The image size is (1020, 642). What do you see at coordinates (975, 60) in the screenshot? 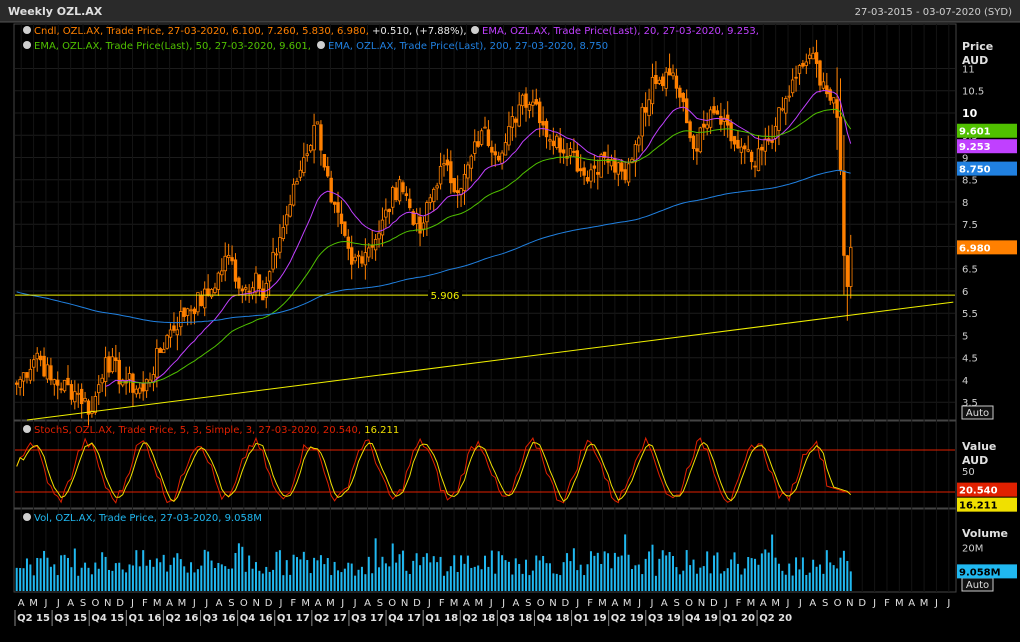
I see `price-axis-unit: AUD` at bounding box center [975, 60].